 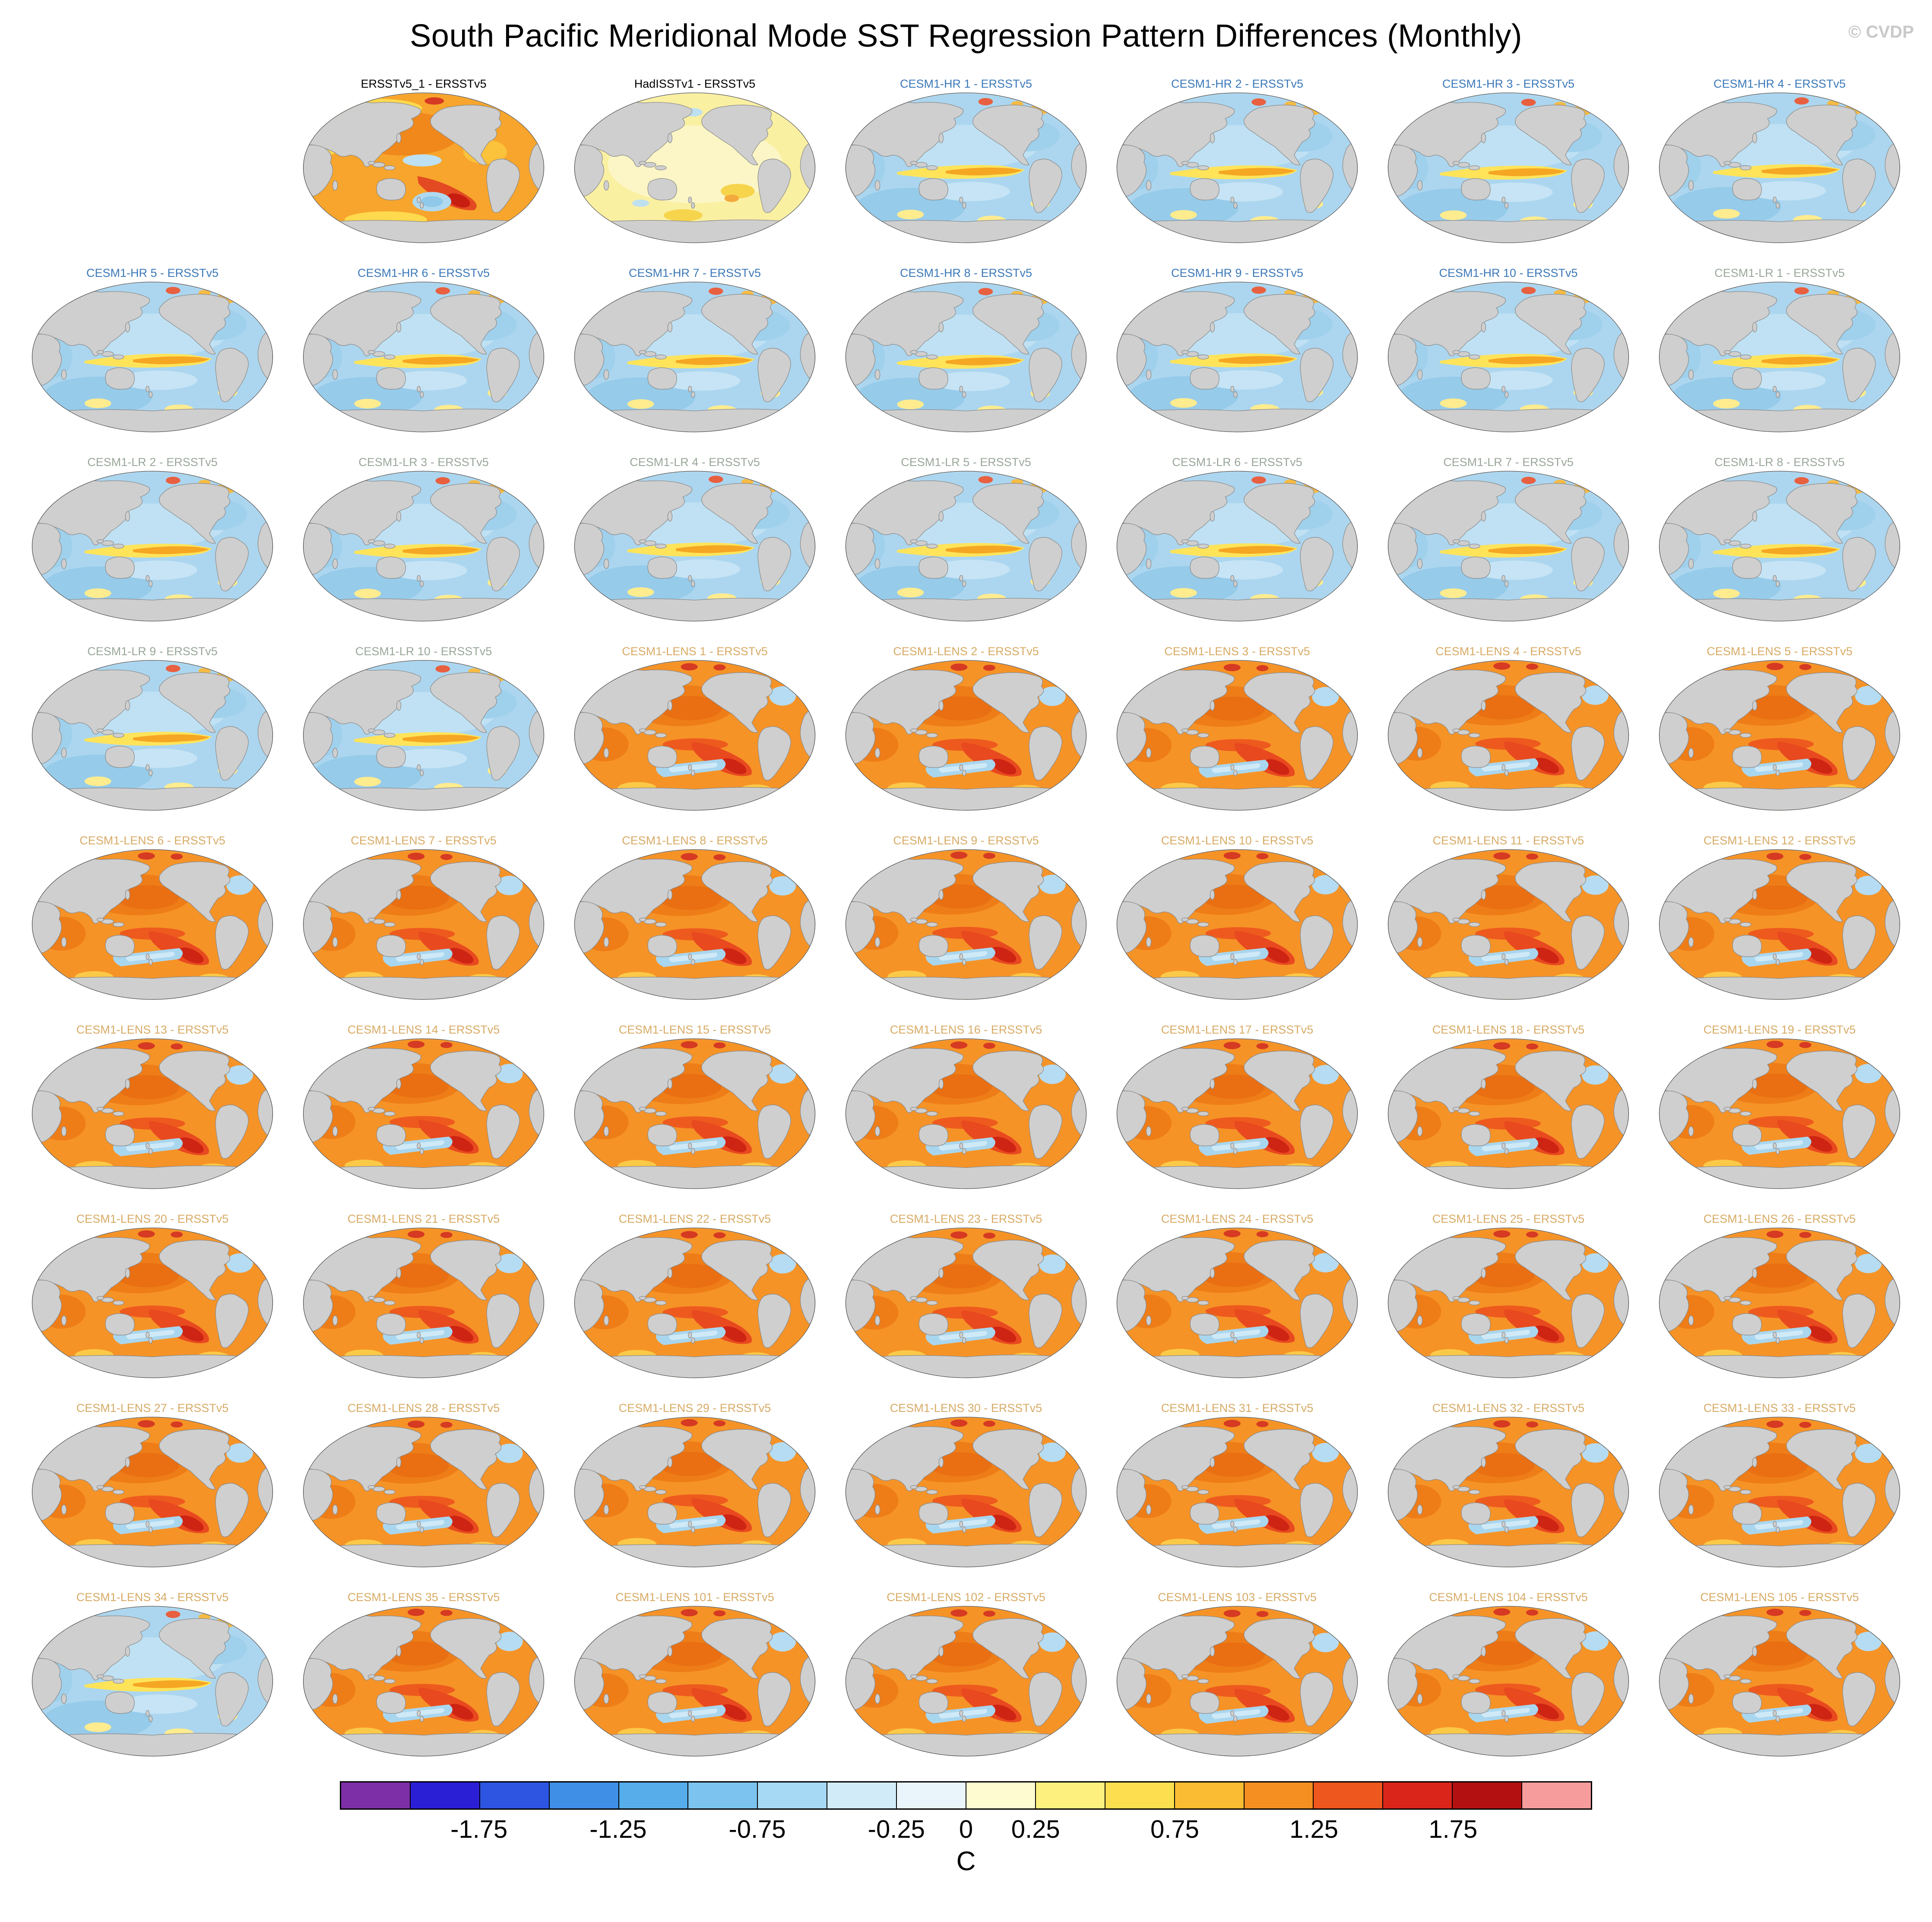 I want to click on map-panel: CESM1-LENS 101 - ERSSTv5, so click(x=695, y=1674).